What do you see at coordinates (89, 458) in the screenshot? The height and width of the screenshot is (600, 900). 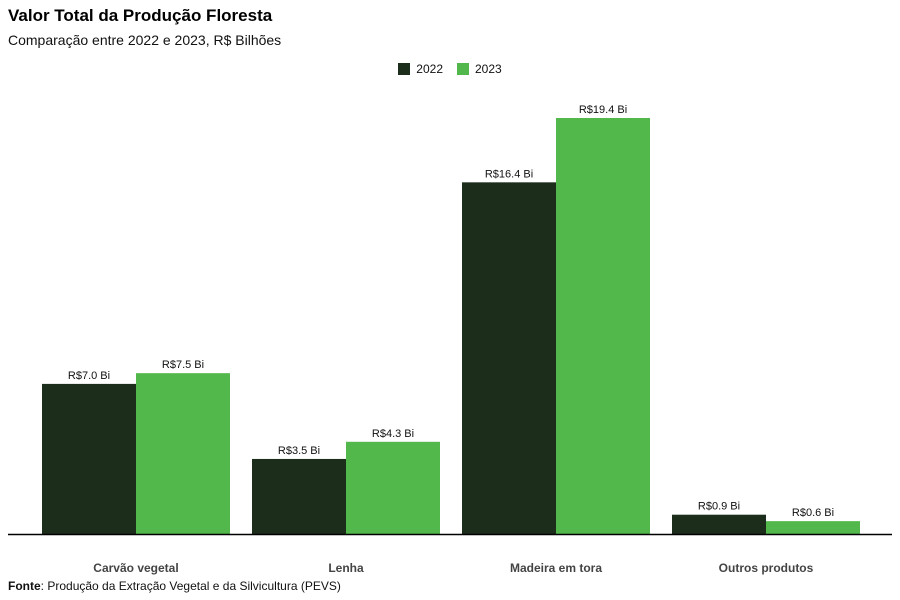 I see `bar-carvao-vegetal-2022` at bounding box center [89, 458].